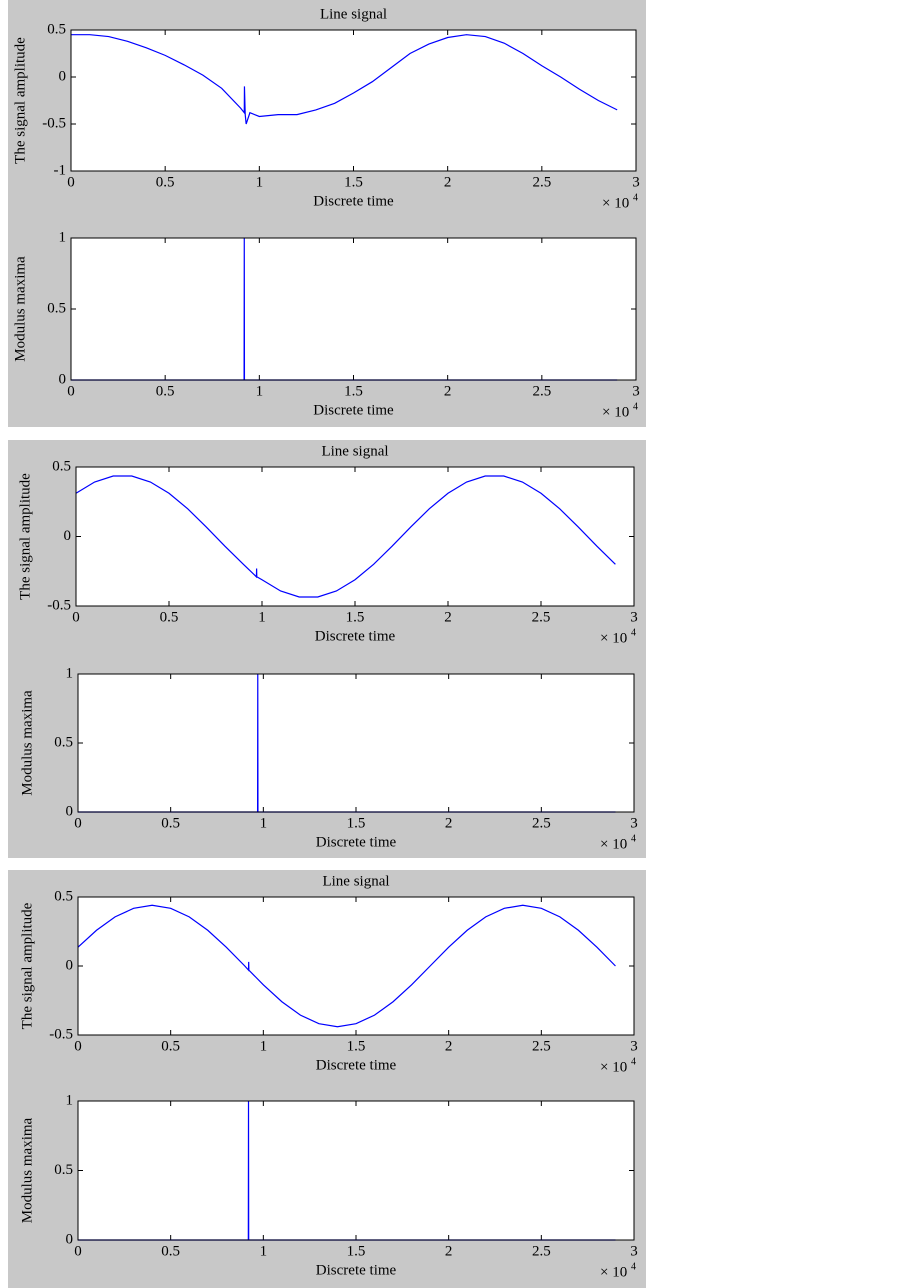 The image size is (902, 1288). What do you see at coordinates (60, 170) in the screenshot?
I see `y-tick-label: -1` at bounding box center [60, 170].